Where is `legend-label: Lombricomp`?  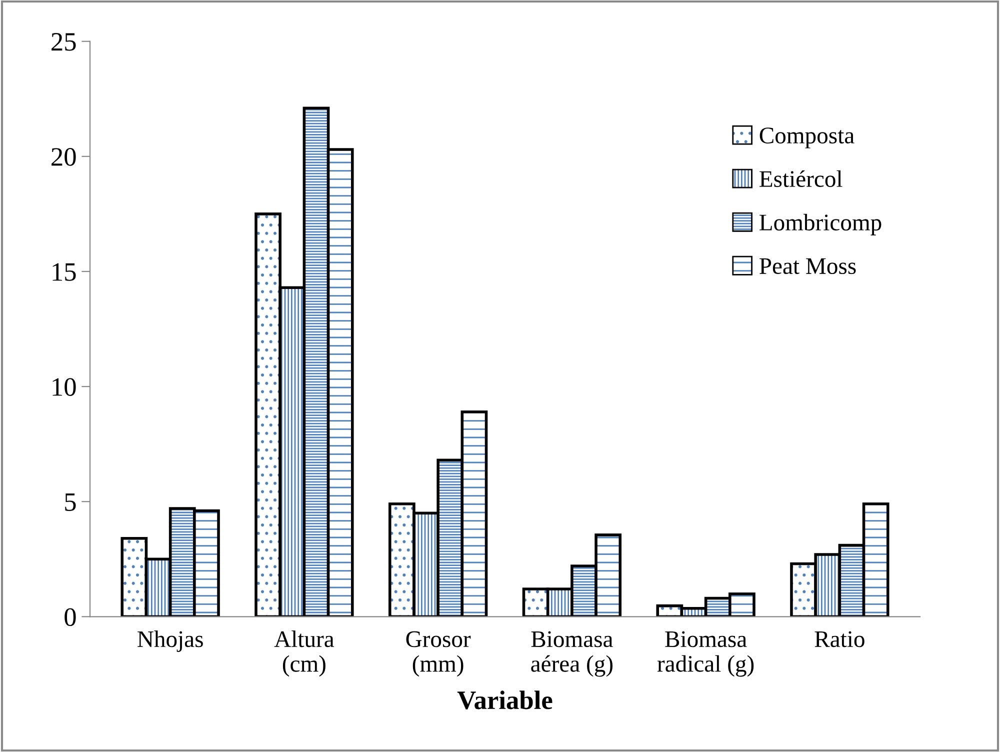 legend-label: Lombricomp is located at coordinates (821, 225).